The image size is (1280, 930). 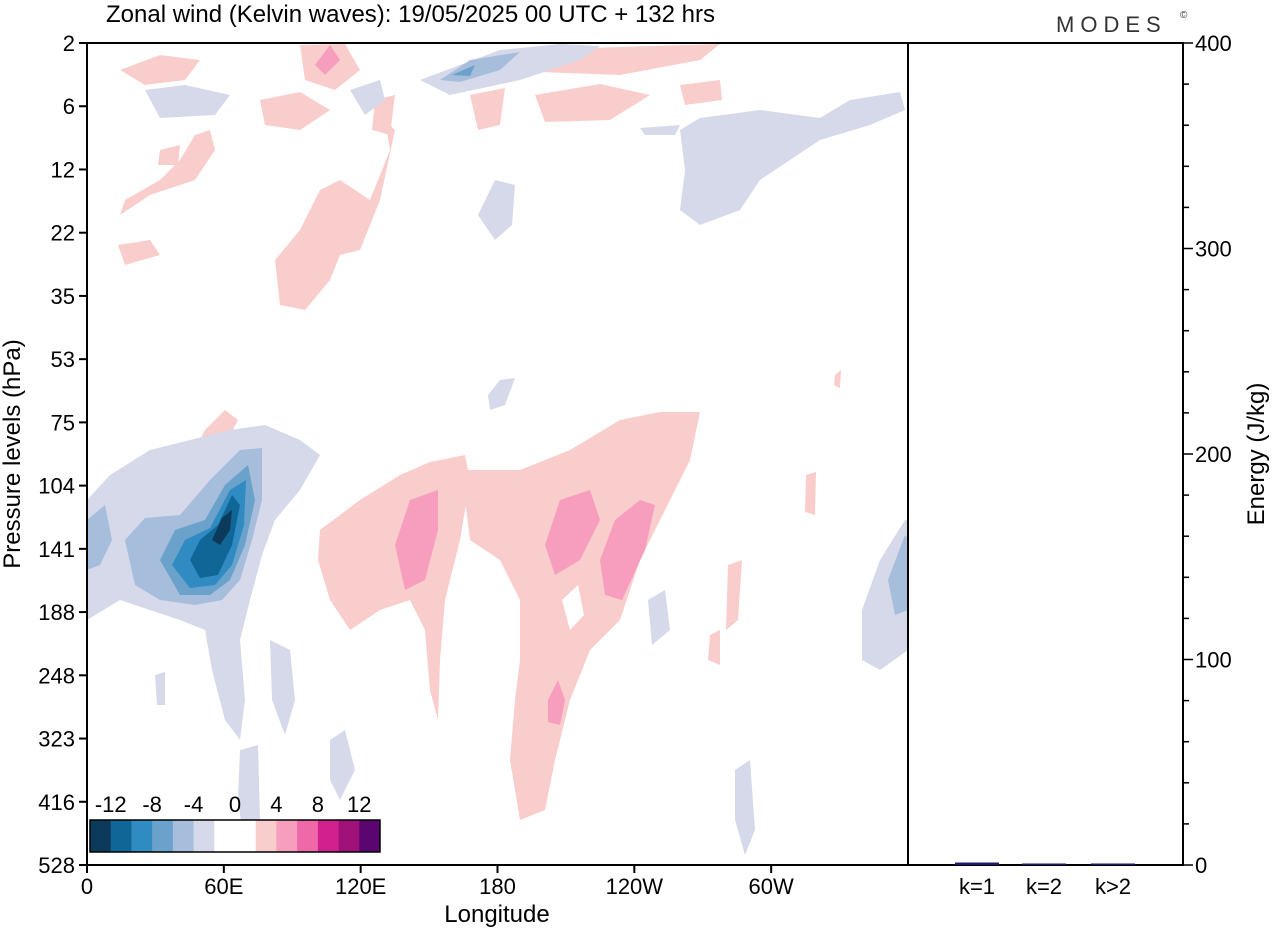 What do you see at coordinates (56, 865) in the screenshot?
I see `y-tick-label: 528` at bounding box center [56, 865].